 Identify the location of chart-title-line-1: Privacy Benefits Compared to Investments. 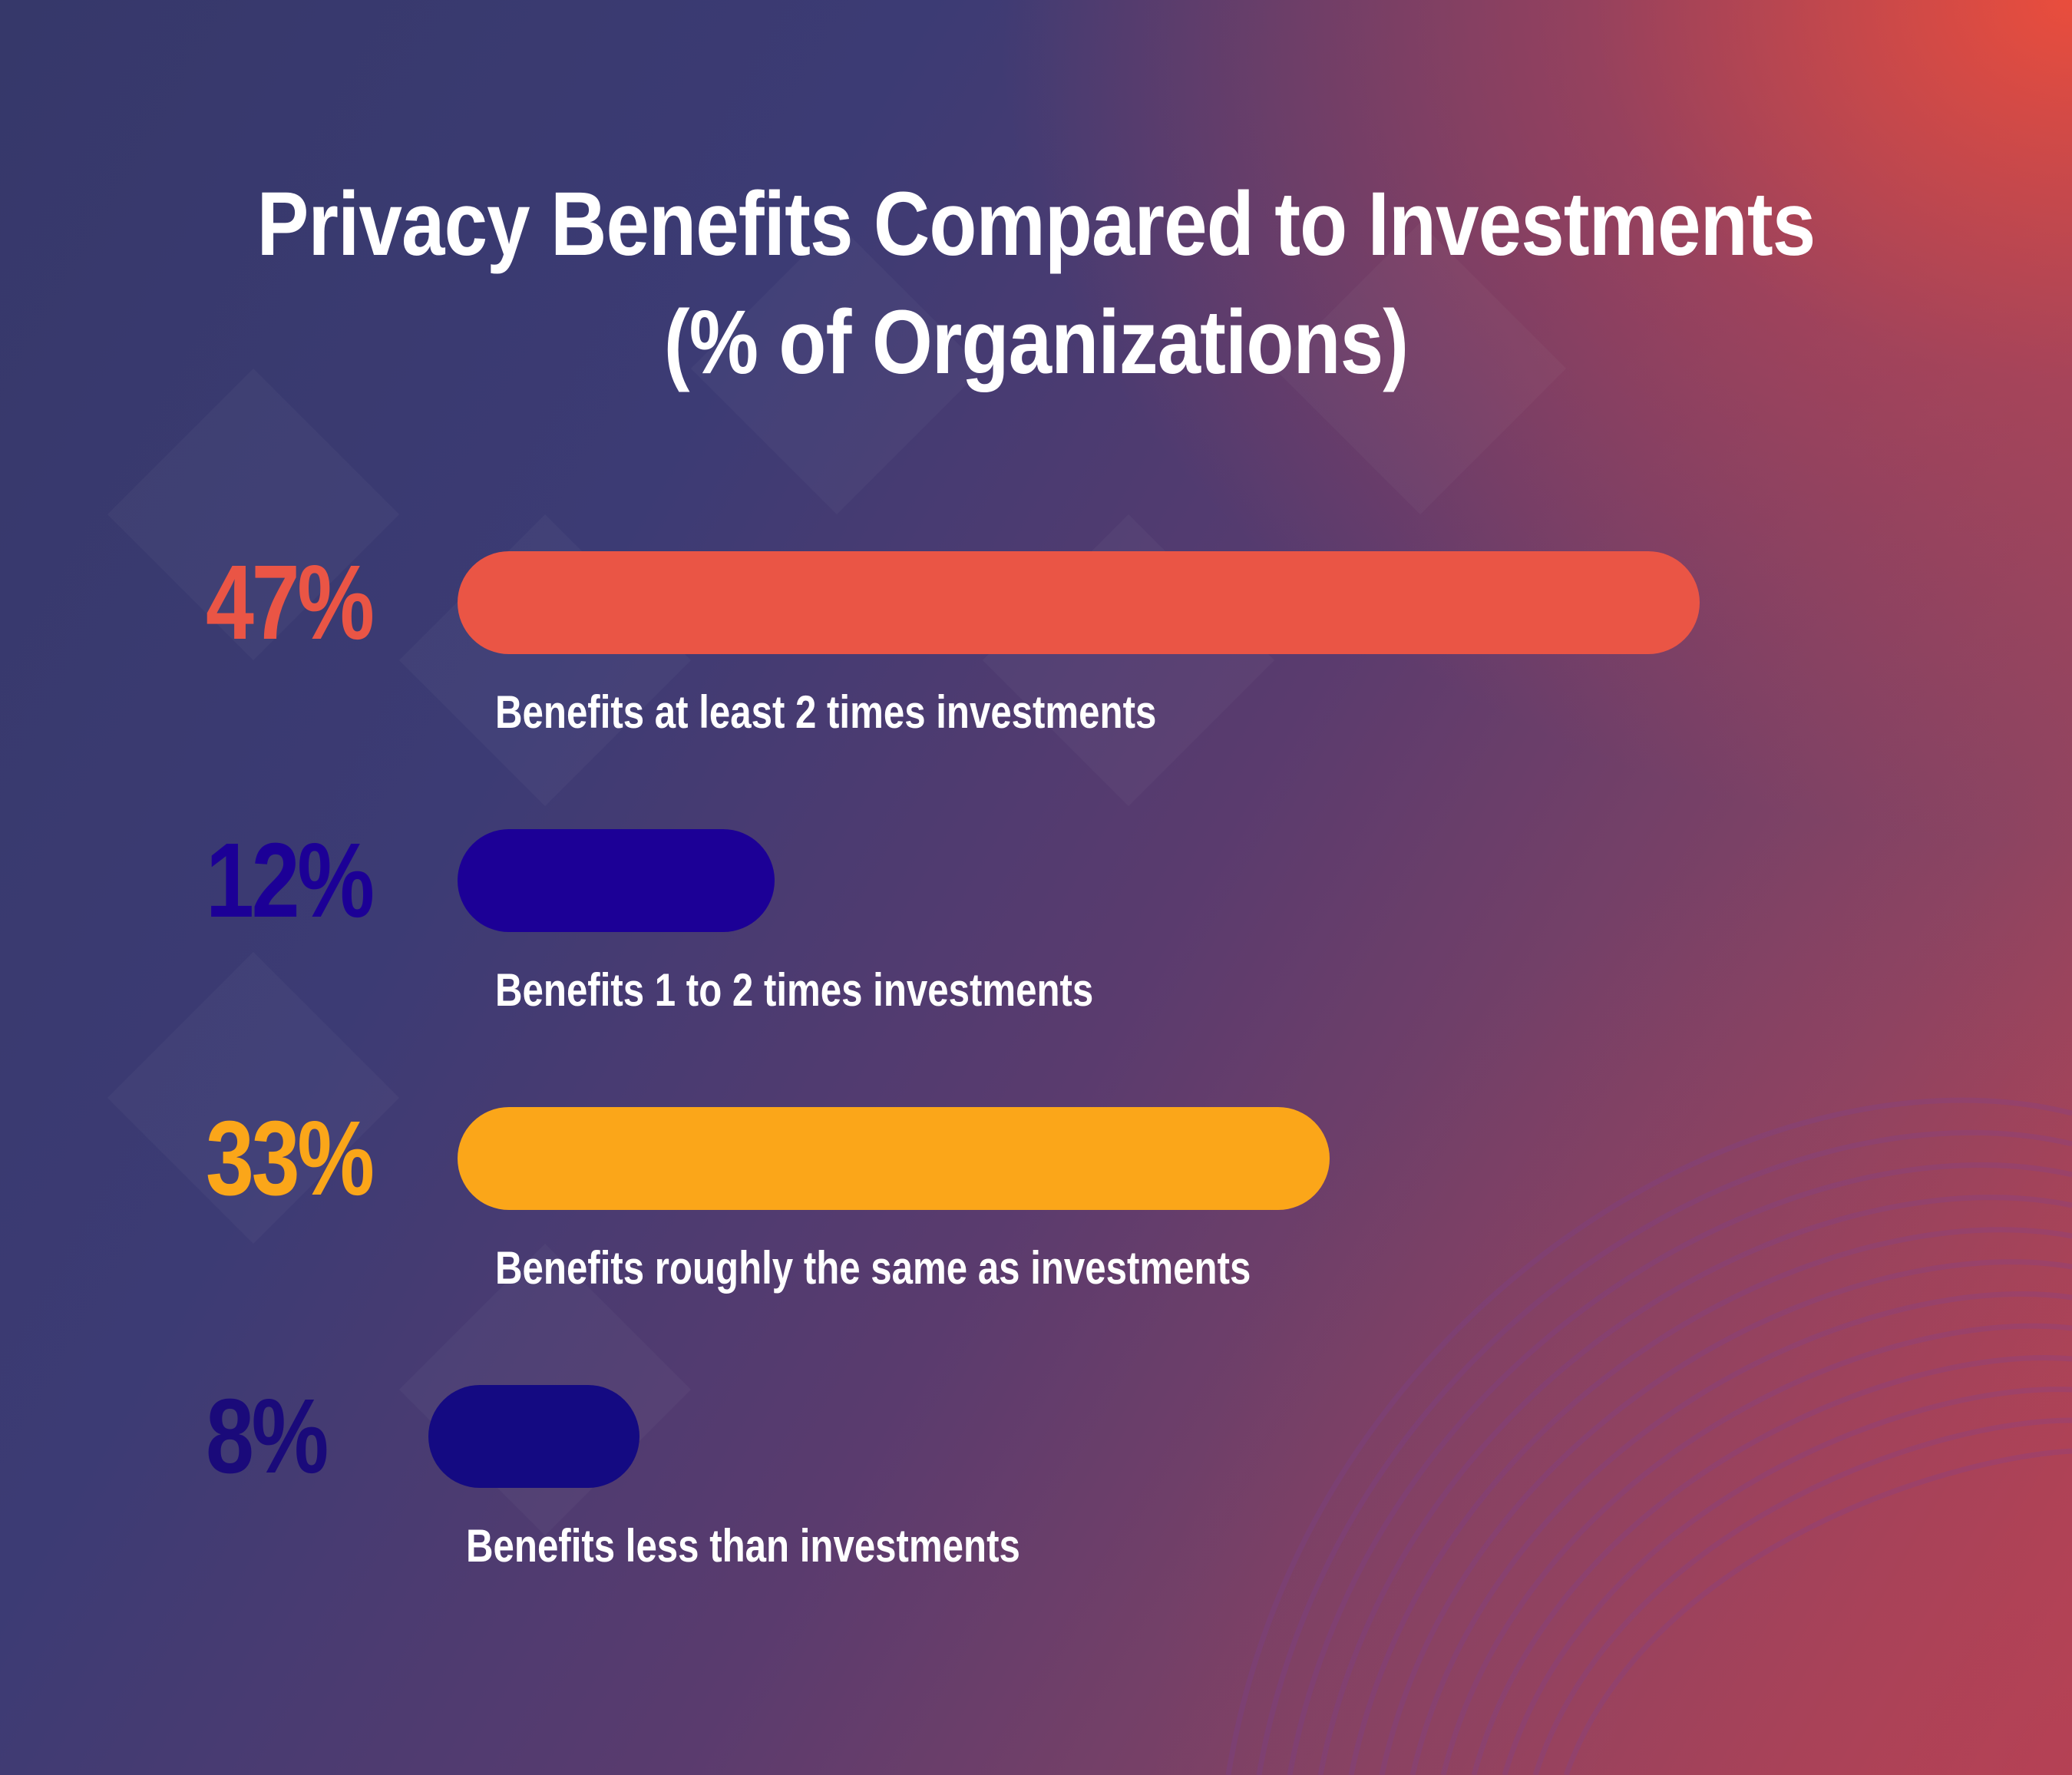
(1036, 224).